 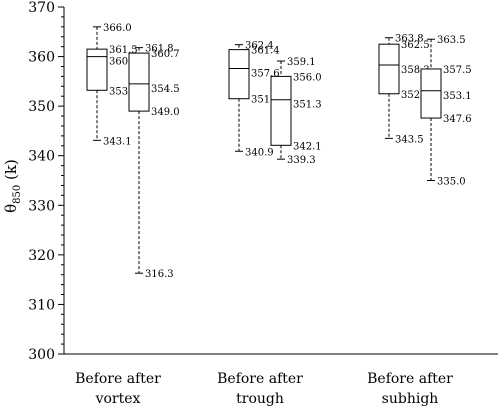 I want to click on label-min: 340.9, so click(x=259, y=152).